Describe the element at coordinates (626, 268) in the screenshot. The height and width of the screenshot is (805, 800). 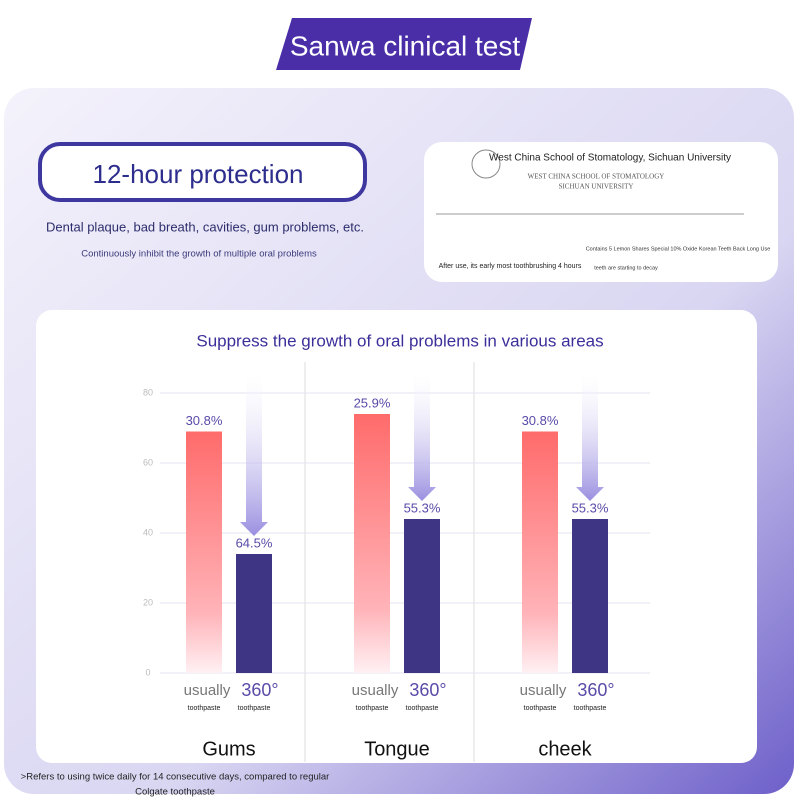
I see `certificate-decay-note: teeth are starting to decay` at that location.